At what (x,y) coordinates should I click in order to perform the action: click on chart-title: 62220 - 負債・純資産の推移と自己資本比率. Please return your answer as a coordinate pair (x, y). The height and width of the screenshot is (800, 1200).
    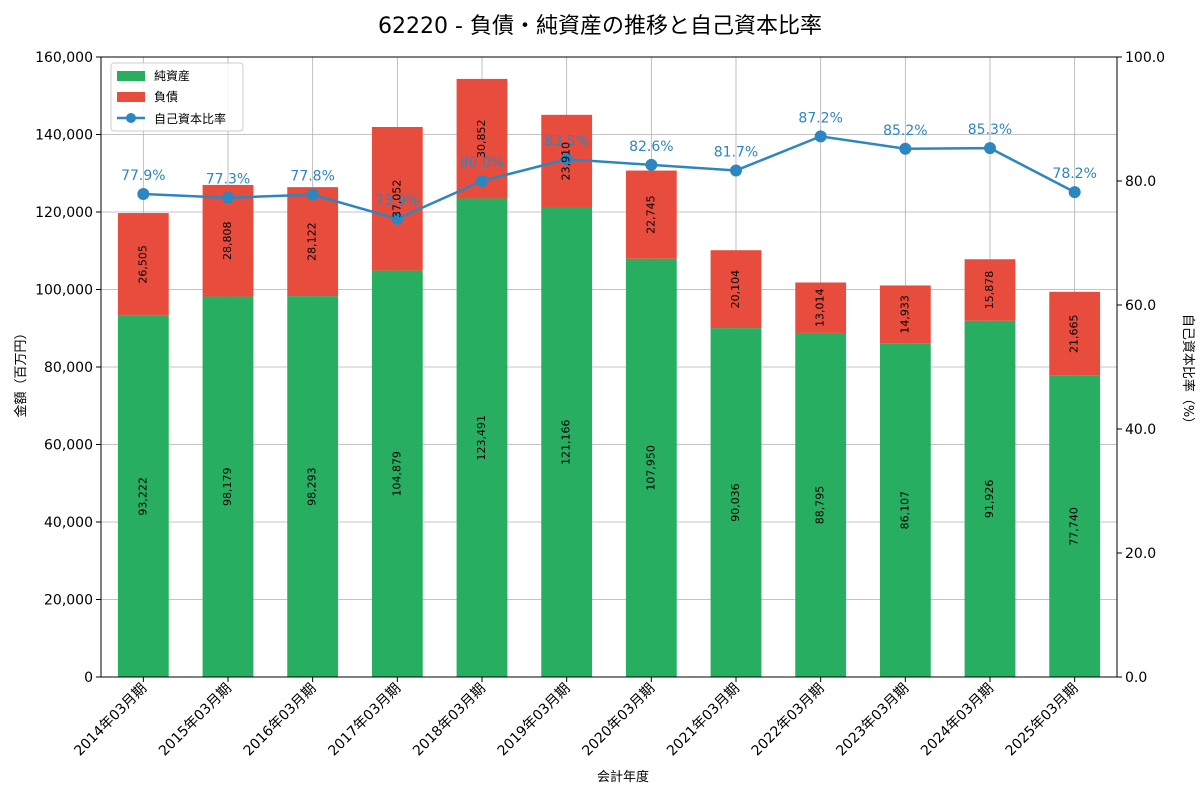
    Looking at the image, I should click on (600, 26).